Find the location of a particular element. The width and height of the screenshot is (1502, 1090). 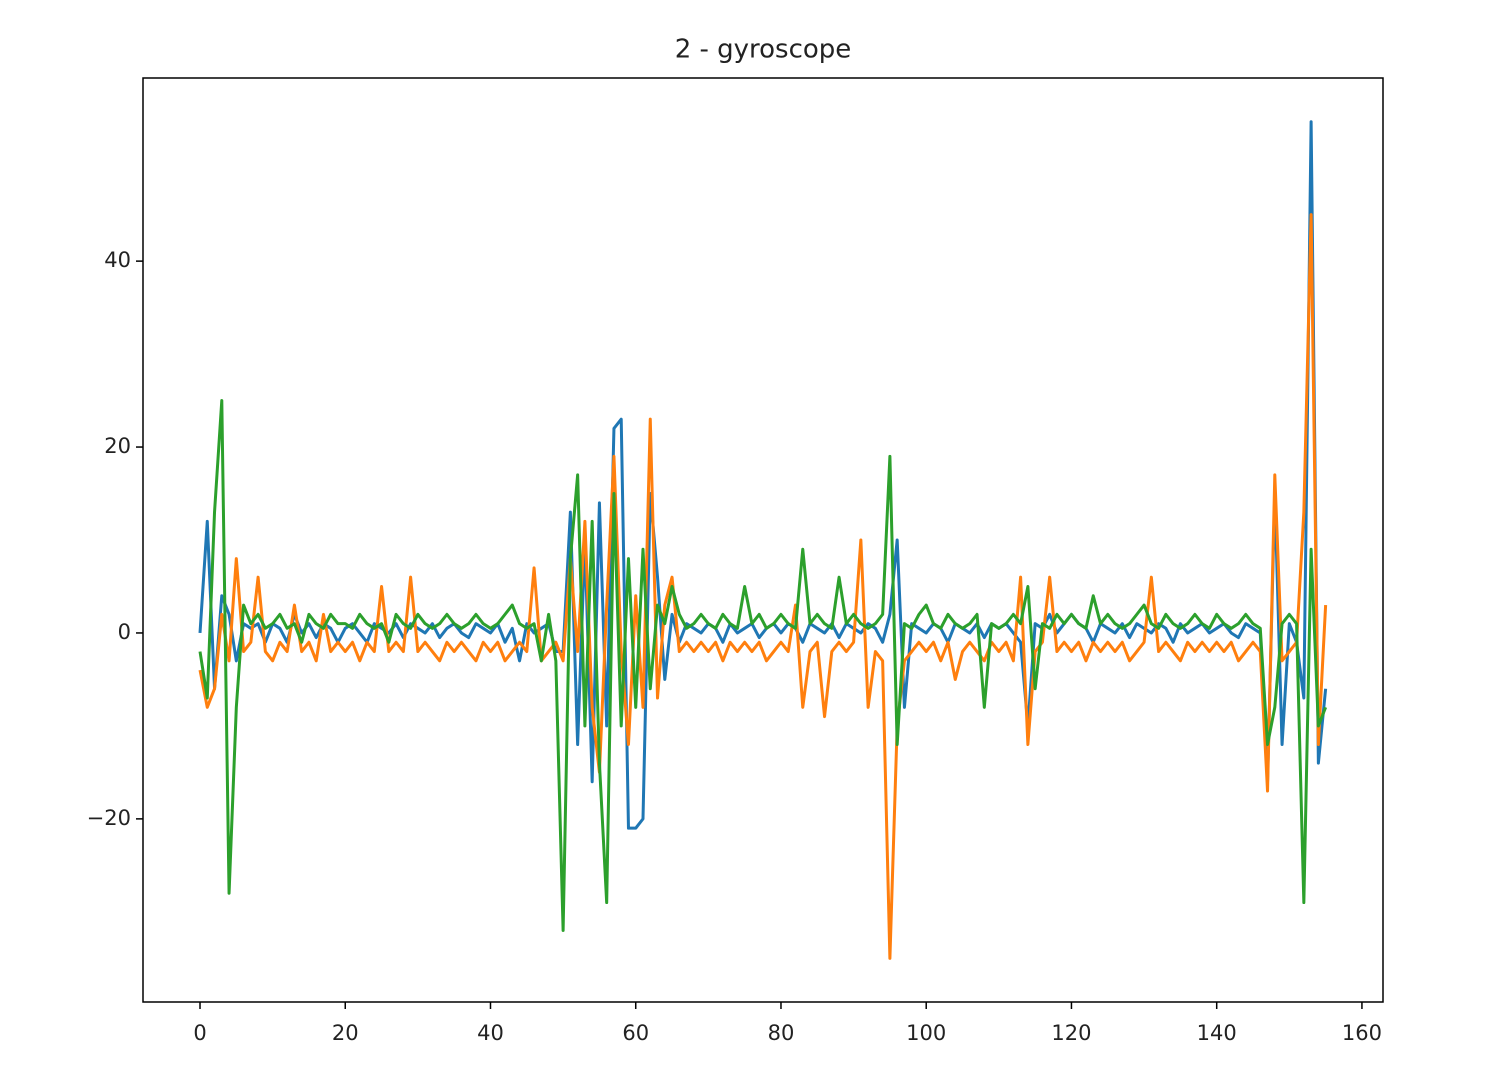

x-tick-label: 160 is located at coordinates (1362, 1033).